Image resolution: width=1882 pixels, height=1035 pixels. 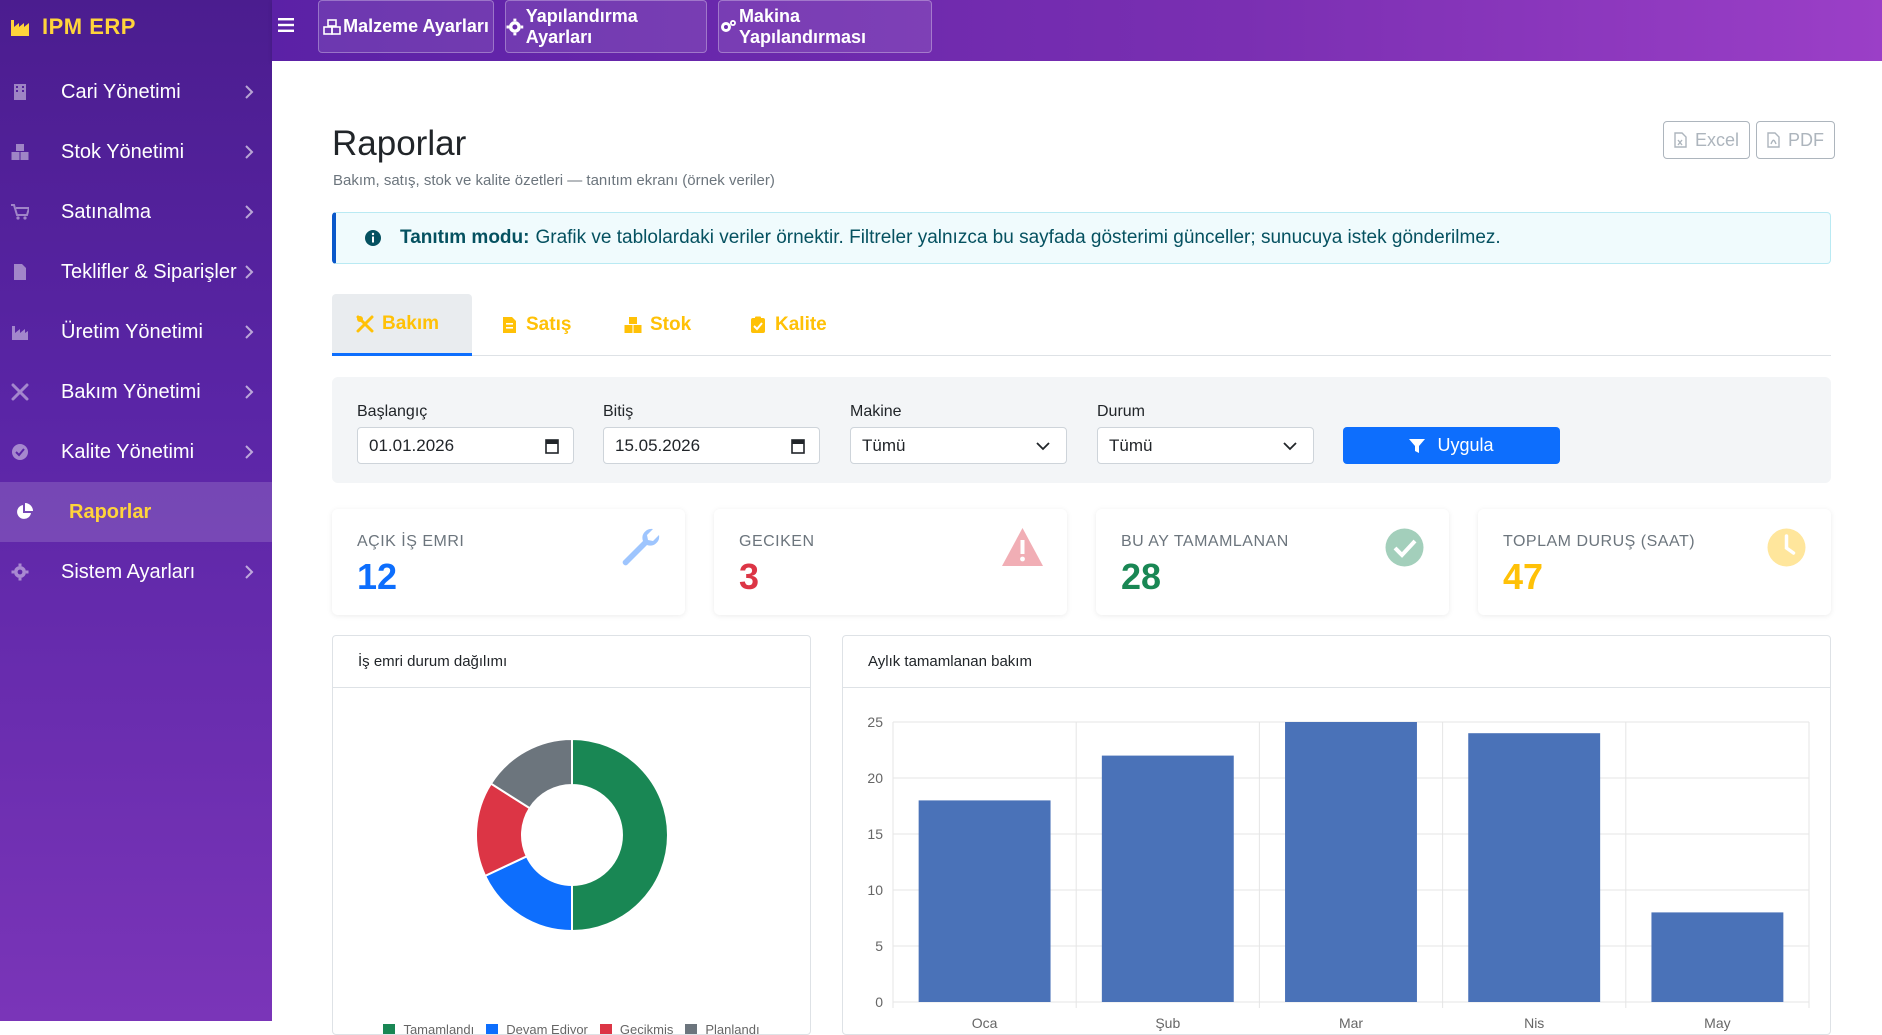 What do you see at coordinates (1272, 562) in the screenshot?
I see `kpi-completed-this-month: BU AY TAMAMLANAN 28` at bounding box center [1272, 562].